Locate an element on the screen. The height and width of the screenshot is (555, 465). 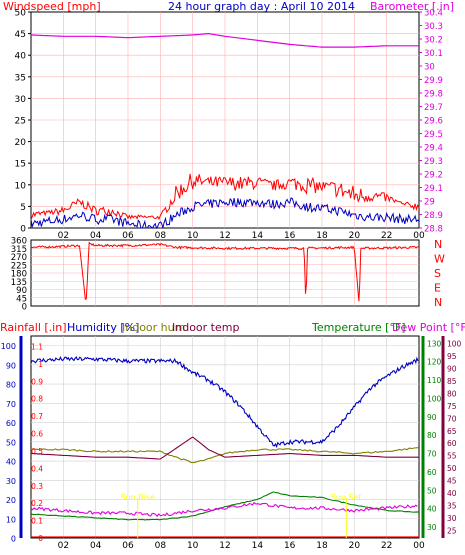
windspeed-tick-label: 50 is located at coordinates (21, 14).